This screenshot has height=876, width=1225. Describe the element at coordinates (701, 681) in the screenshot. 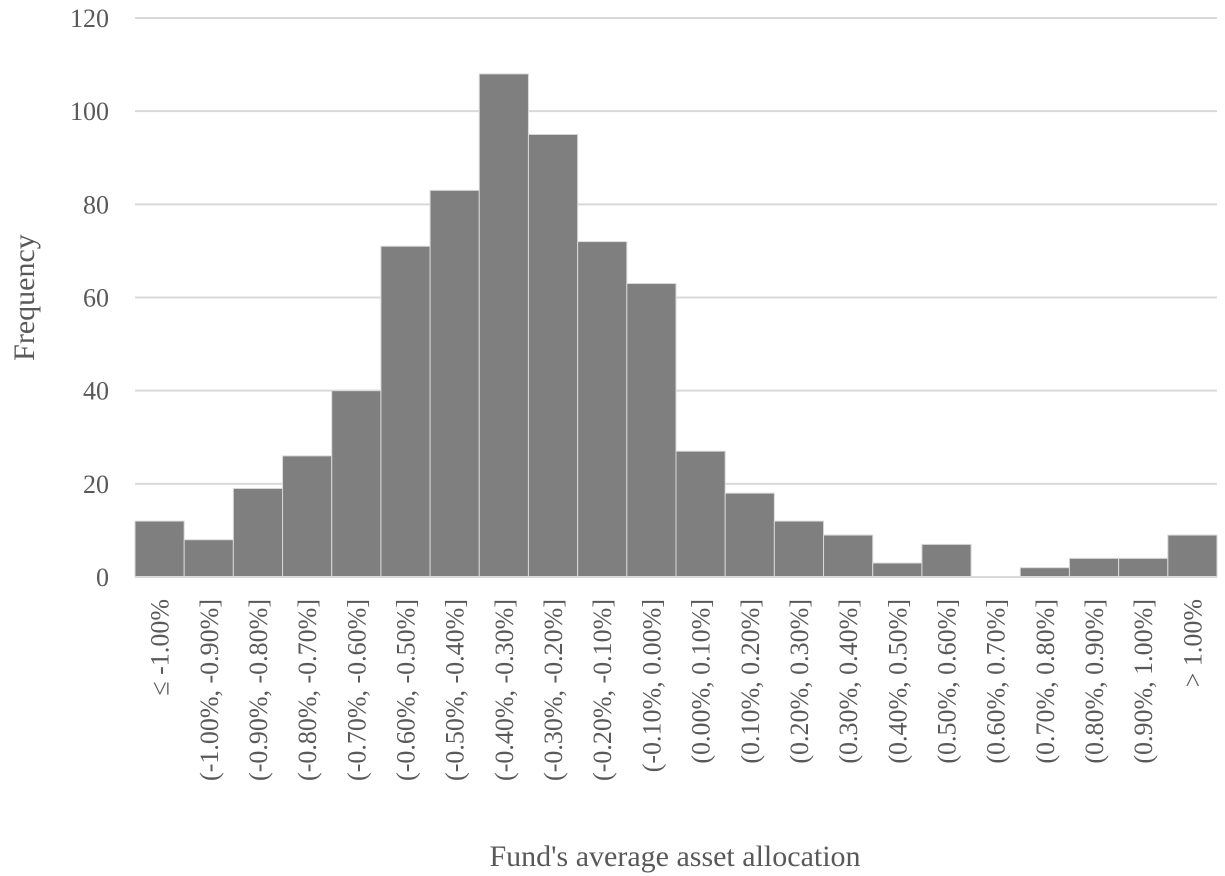

I see `x-tick-label: (0.00%, 0.10%]` at that location.